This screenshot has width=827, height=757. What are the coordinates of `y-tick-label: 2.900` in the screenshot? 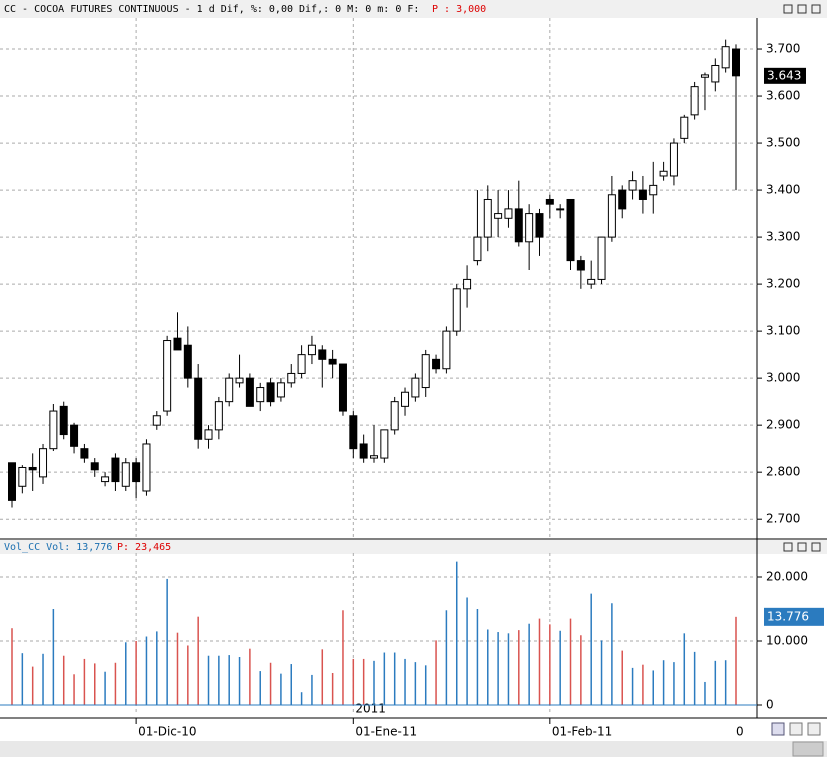 It's located at (783, 425).